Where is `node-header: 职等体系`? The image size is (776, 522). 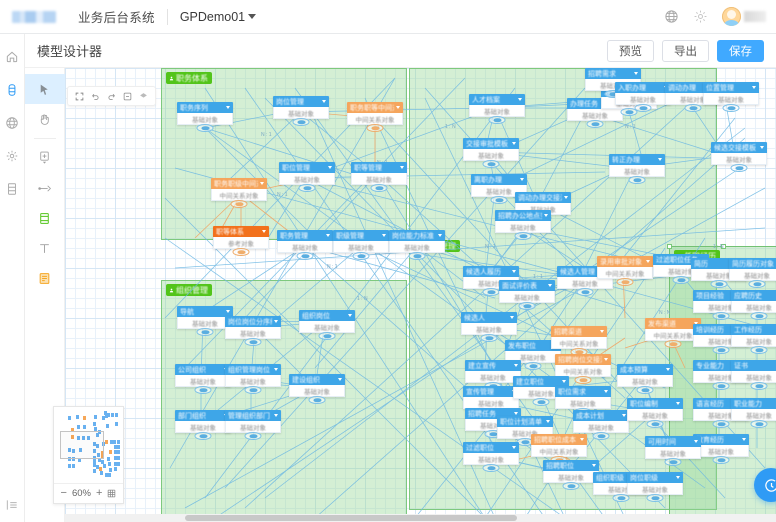
node-header: 职等体系 is located at coordinates (241, 231).